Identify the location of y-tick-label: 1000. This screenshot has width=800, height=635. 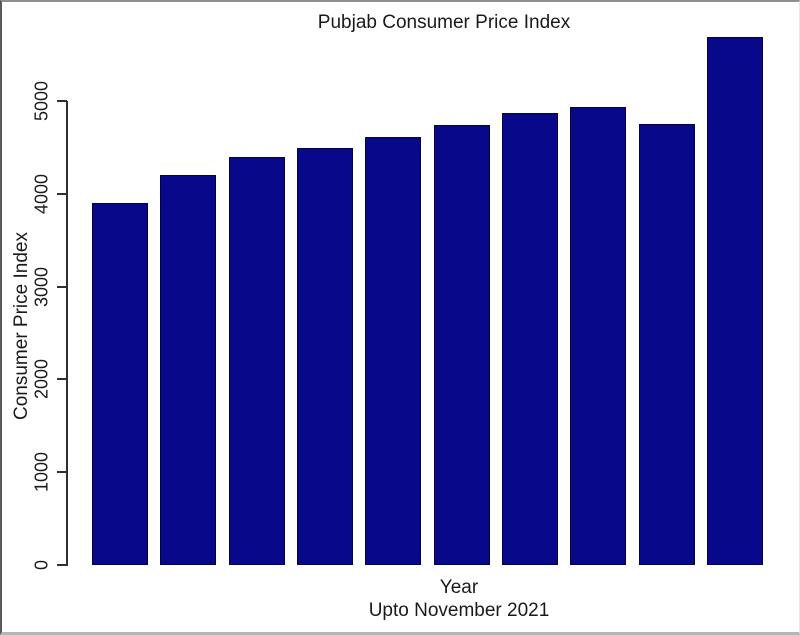
(41, 472).